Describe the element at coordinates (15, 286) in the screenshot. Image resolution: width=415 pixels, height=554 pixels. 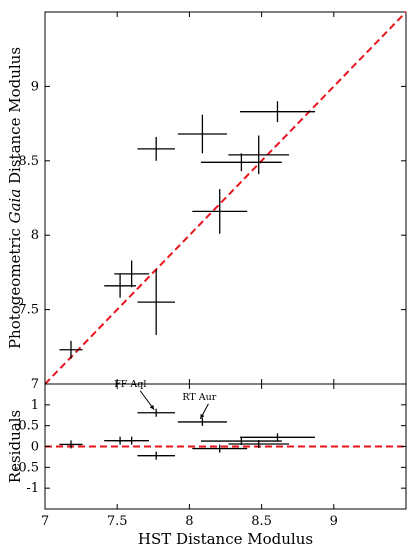
I see `main-y-axis-label-part: Photogeometric` at that location.